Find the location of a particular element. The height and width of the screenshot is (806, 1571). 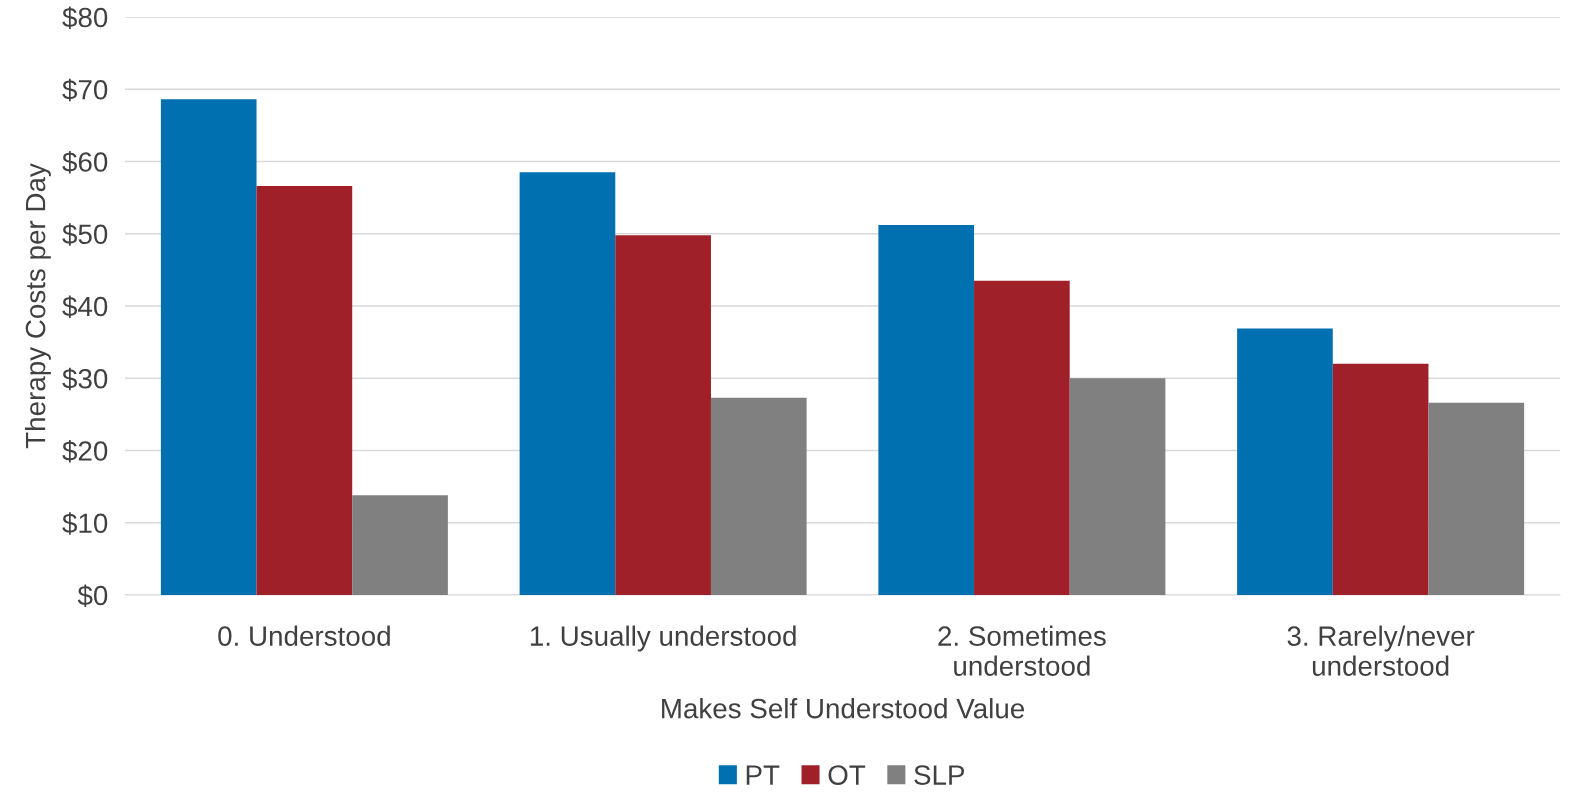

x-axis-title: Makes Self Understood Value is located at coordinates (843, 708).